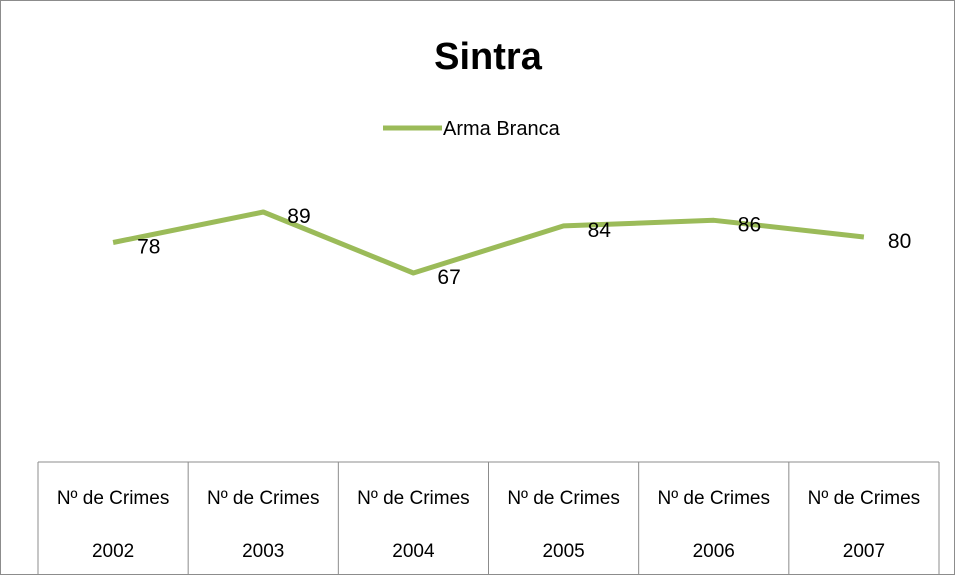  I want to click on data-label: 78, so click(148, 247).